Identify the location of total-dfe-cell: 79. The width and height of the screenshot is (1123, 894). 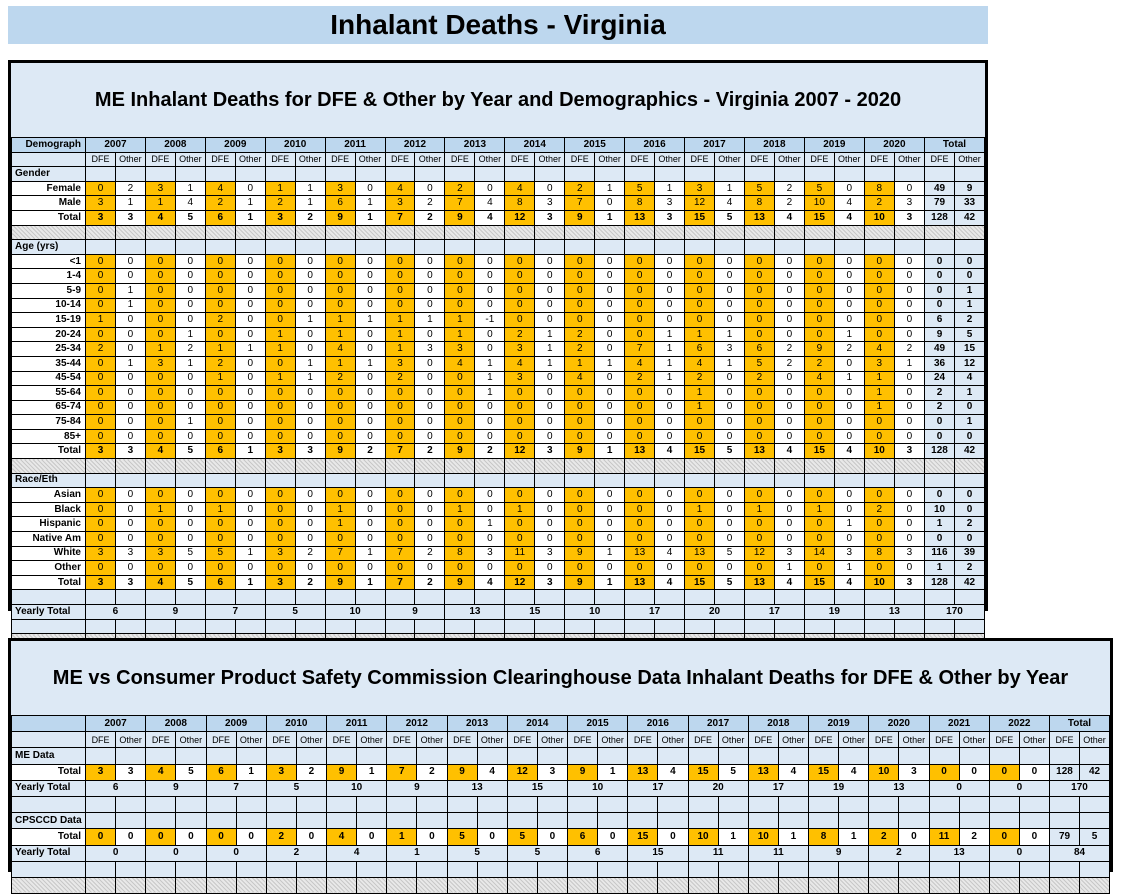
(1064, 837).